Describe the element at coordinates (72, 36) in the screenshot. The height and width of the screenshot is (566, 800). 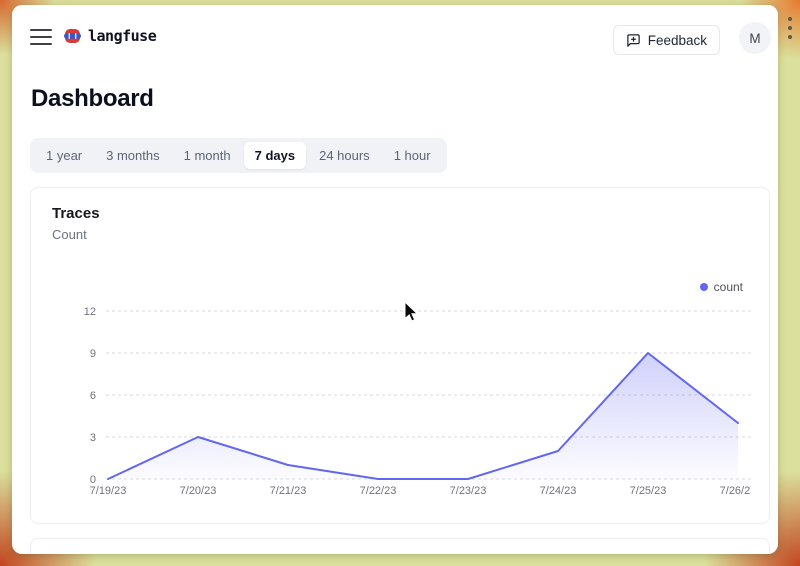
I see `langfuse-logo-icon` at that location.